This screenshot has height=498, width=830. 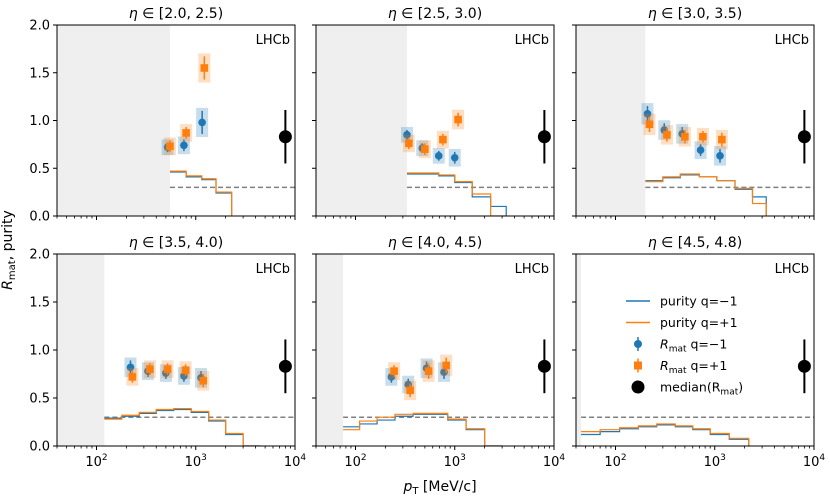 What do you see at coordinates (433, 113) in the screenshot?
I see `panel-2: η ∈ [2.5, 3.0) LHCb` at bounding box center [433, 113].